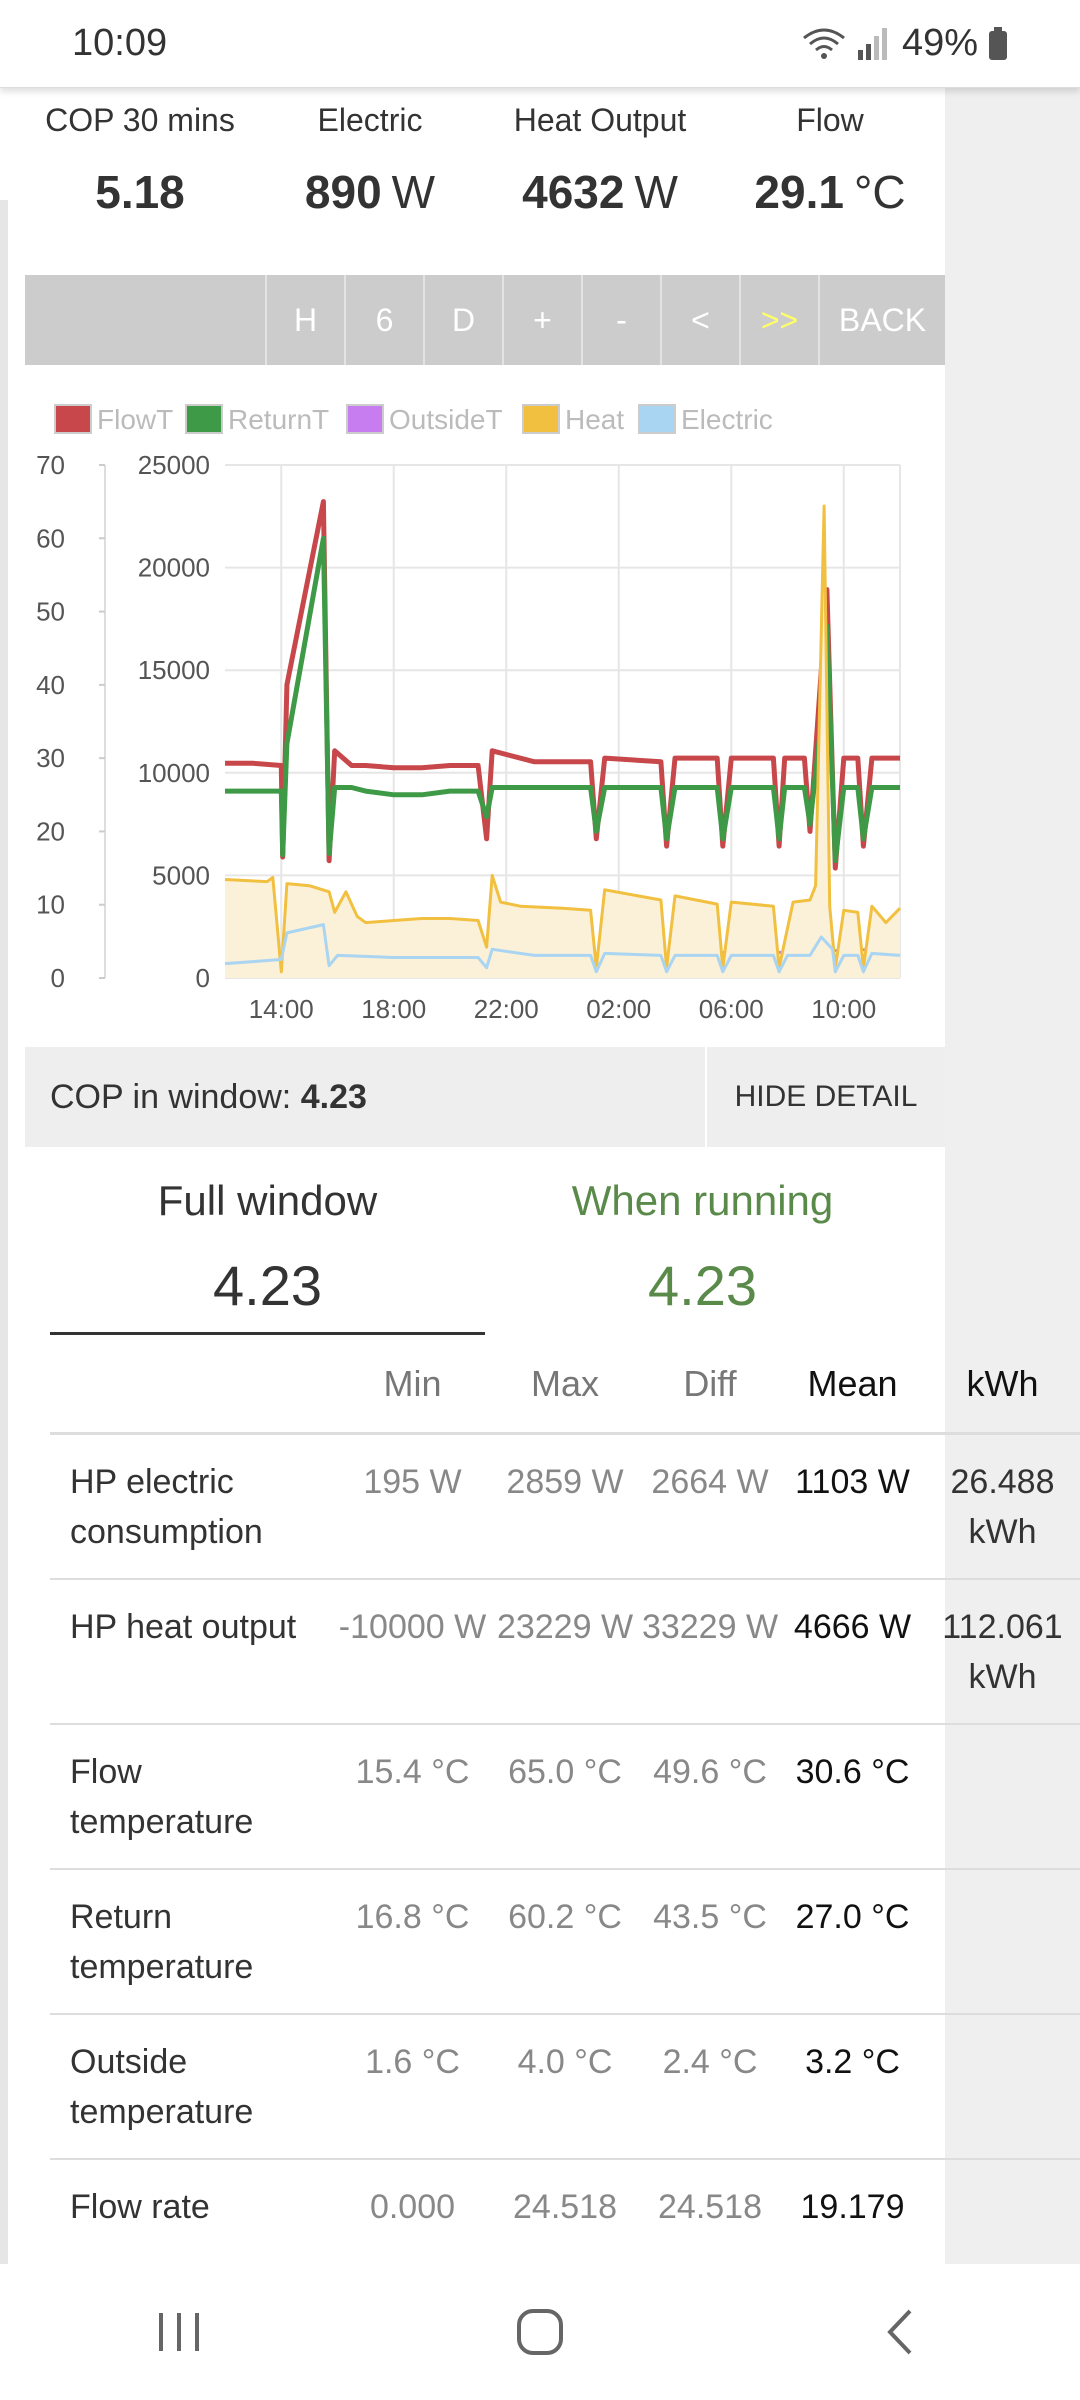  I want to click on row-mean: 1103 W, so click(852, 1506).